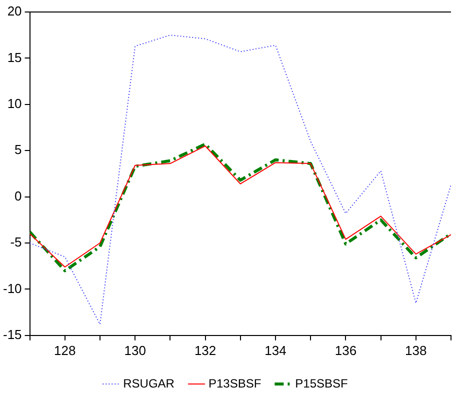 The height and width of the screenshot is (400, 454). Describe the element at coordinates (205, 350) in the screenshot. I see `x-tick-label: 132` at that location.